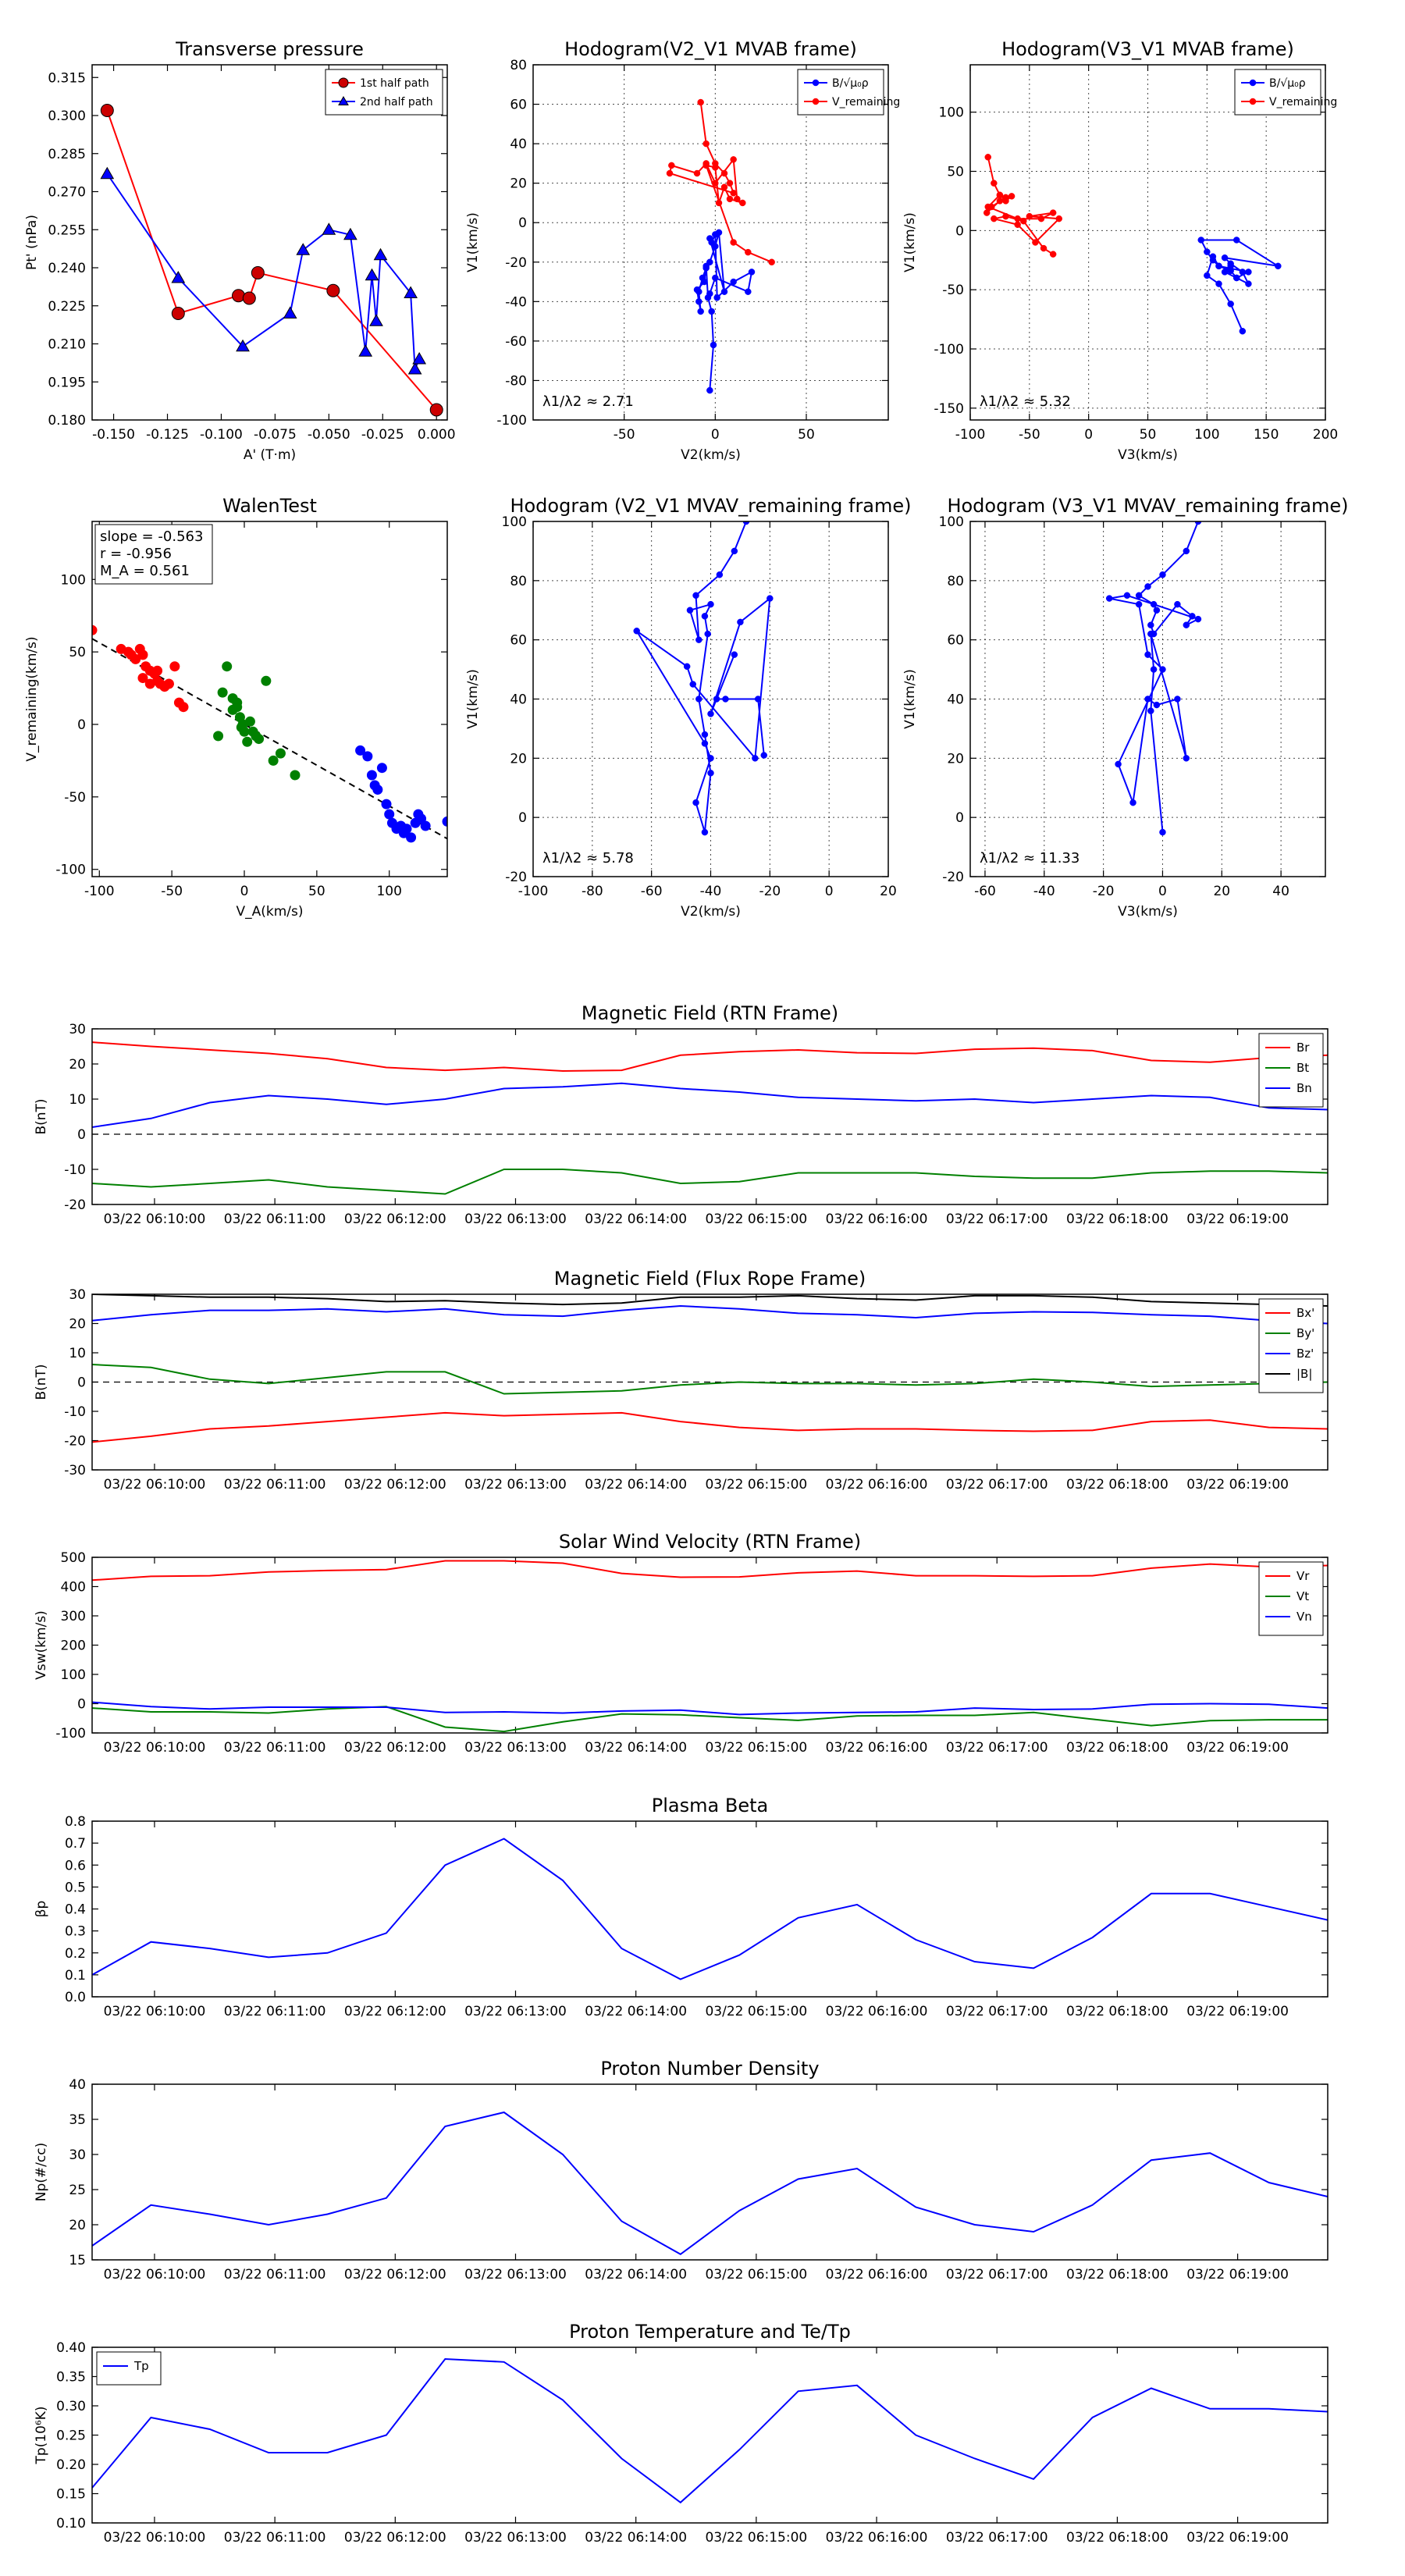  What do you see at coordinates (77, 2260) in the screenshot?
I see `ytick-label: 15` at bounding box center [77, 2260].